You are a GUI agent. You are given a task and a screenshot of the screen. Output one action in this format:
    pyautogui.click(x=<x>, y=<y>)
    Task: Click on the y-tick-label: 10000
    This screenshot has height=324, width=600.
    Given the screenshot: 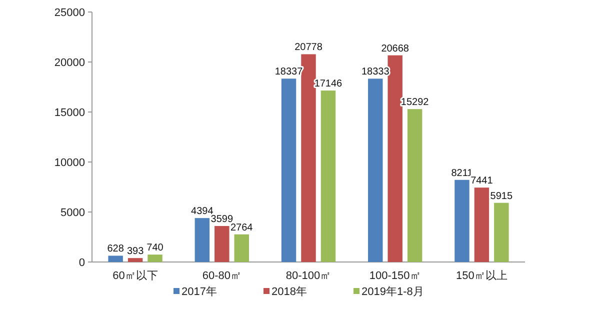 What is the action you would take?
    pyautogui.click(x=69, y=163)
    